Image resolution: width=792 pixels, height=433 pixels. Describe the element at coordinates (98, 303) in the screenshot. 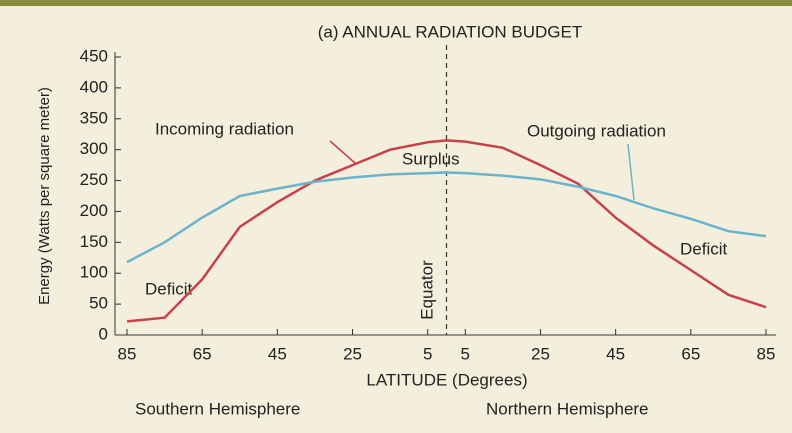

I see `y-tick-label: 50` at that location.